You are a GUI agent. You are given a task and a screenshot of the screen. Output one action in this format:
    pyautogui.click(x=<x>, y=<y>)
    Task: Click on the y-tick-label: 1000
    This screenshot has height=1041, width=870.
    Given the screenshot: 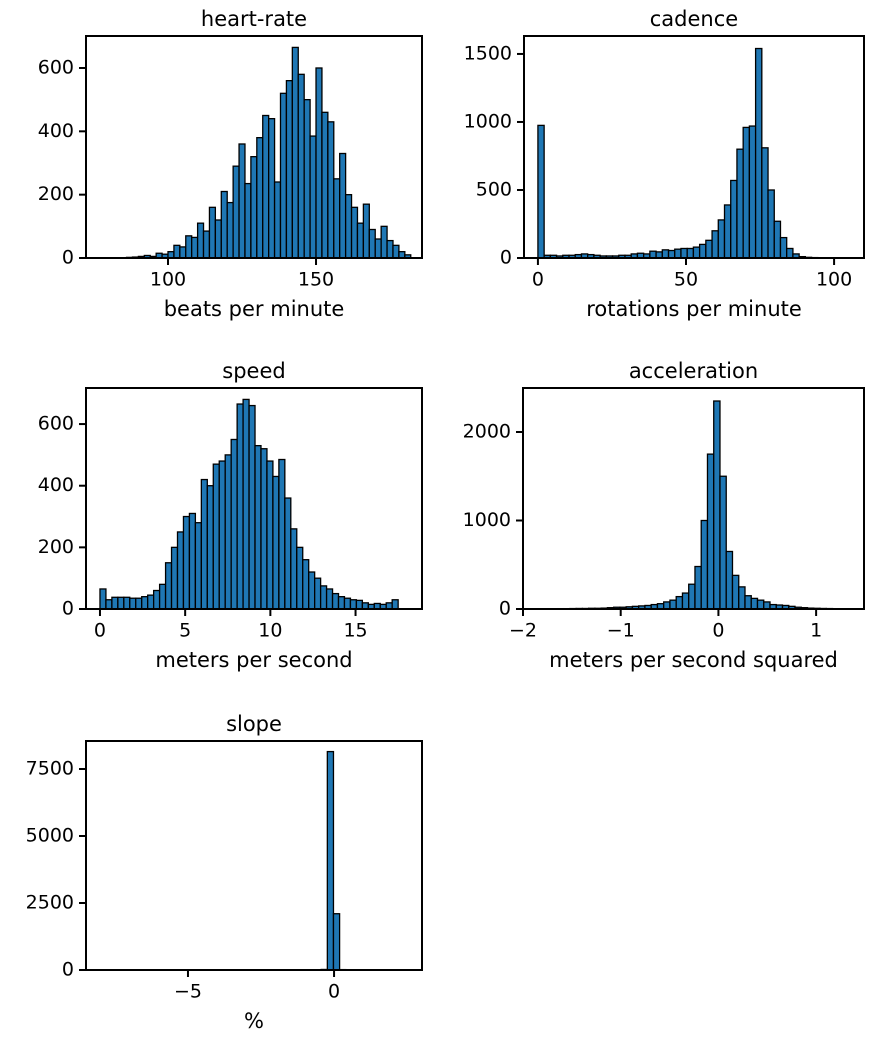 What is the action you would take?
    pyautogui.click(x=487, y=520)
    